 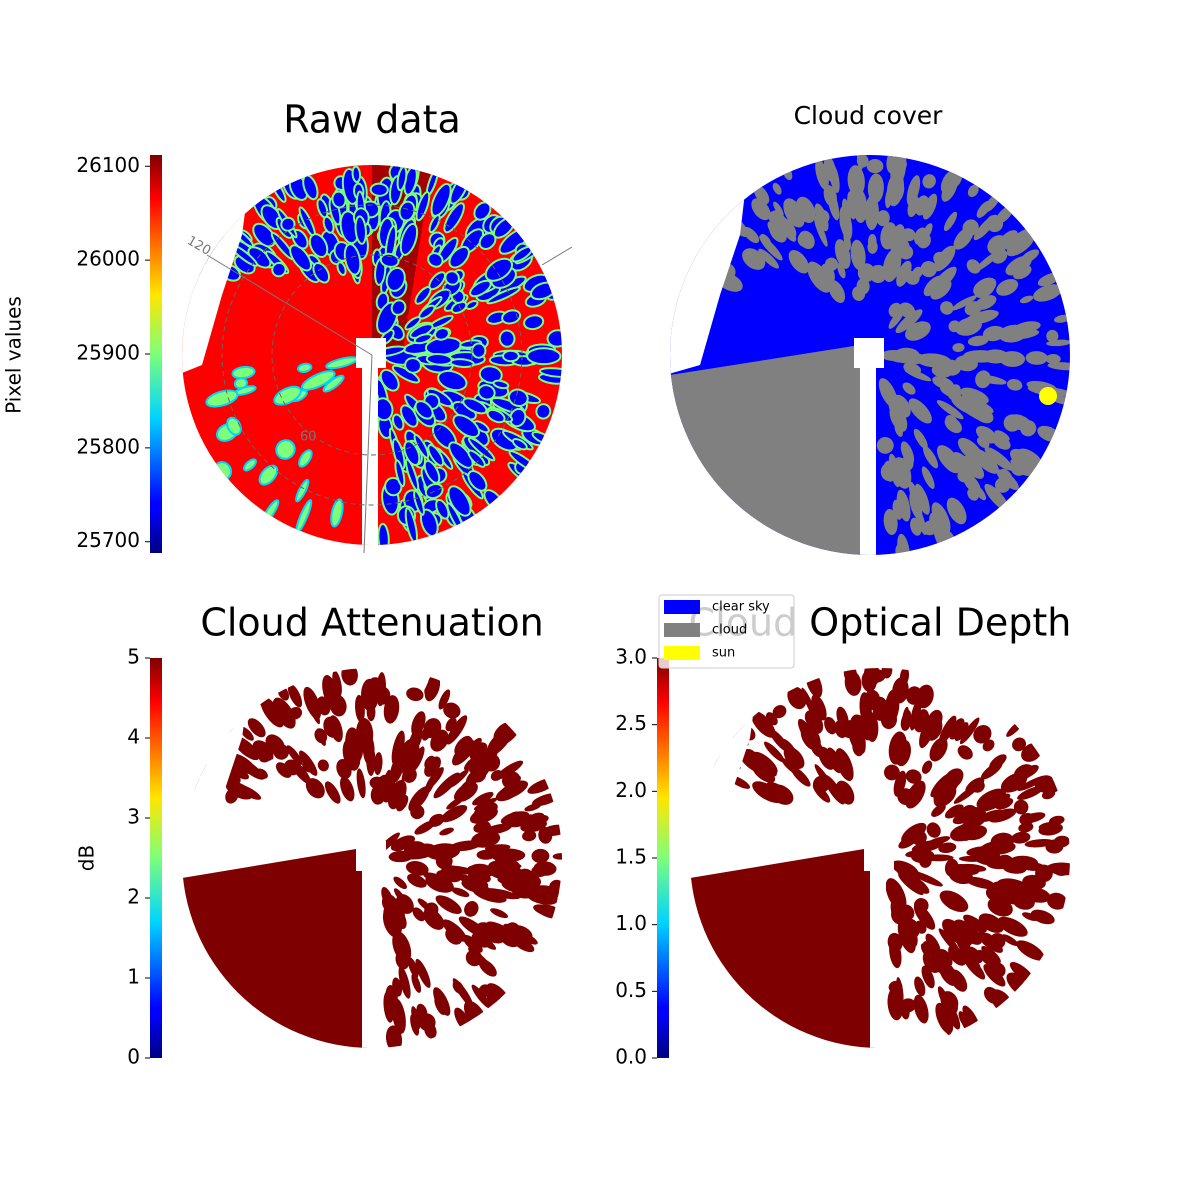 I want to click on colorbar-tick-label: 0, so click(x=133, y=1057).